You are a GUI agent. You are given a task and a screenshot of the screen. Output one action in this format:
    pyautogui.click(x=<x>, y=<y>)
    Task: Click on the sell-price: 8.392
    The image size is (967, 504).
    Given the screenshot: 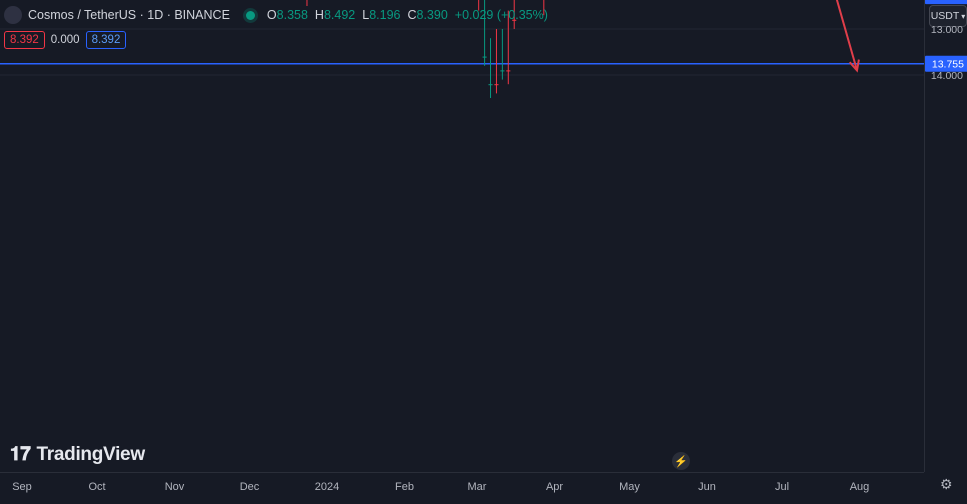 What is the action you would take?
    pyautogui.click(x=24, y=40)
    